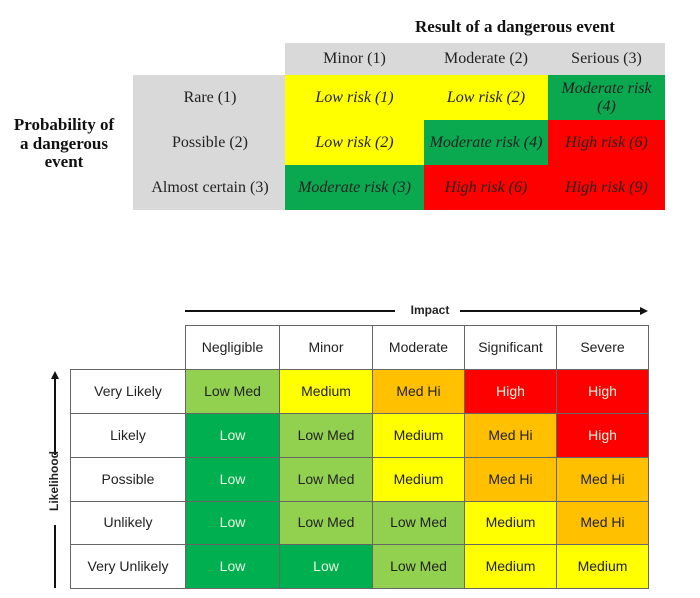 This screenshot has height=598, width=700. I want to click on top-header-bg, so click(475, 59).